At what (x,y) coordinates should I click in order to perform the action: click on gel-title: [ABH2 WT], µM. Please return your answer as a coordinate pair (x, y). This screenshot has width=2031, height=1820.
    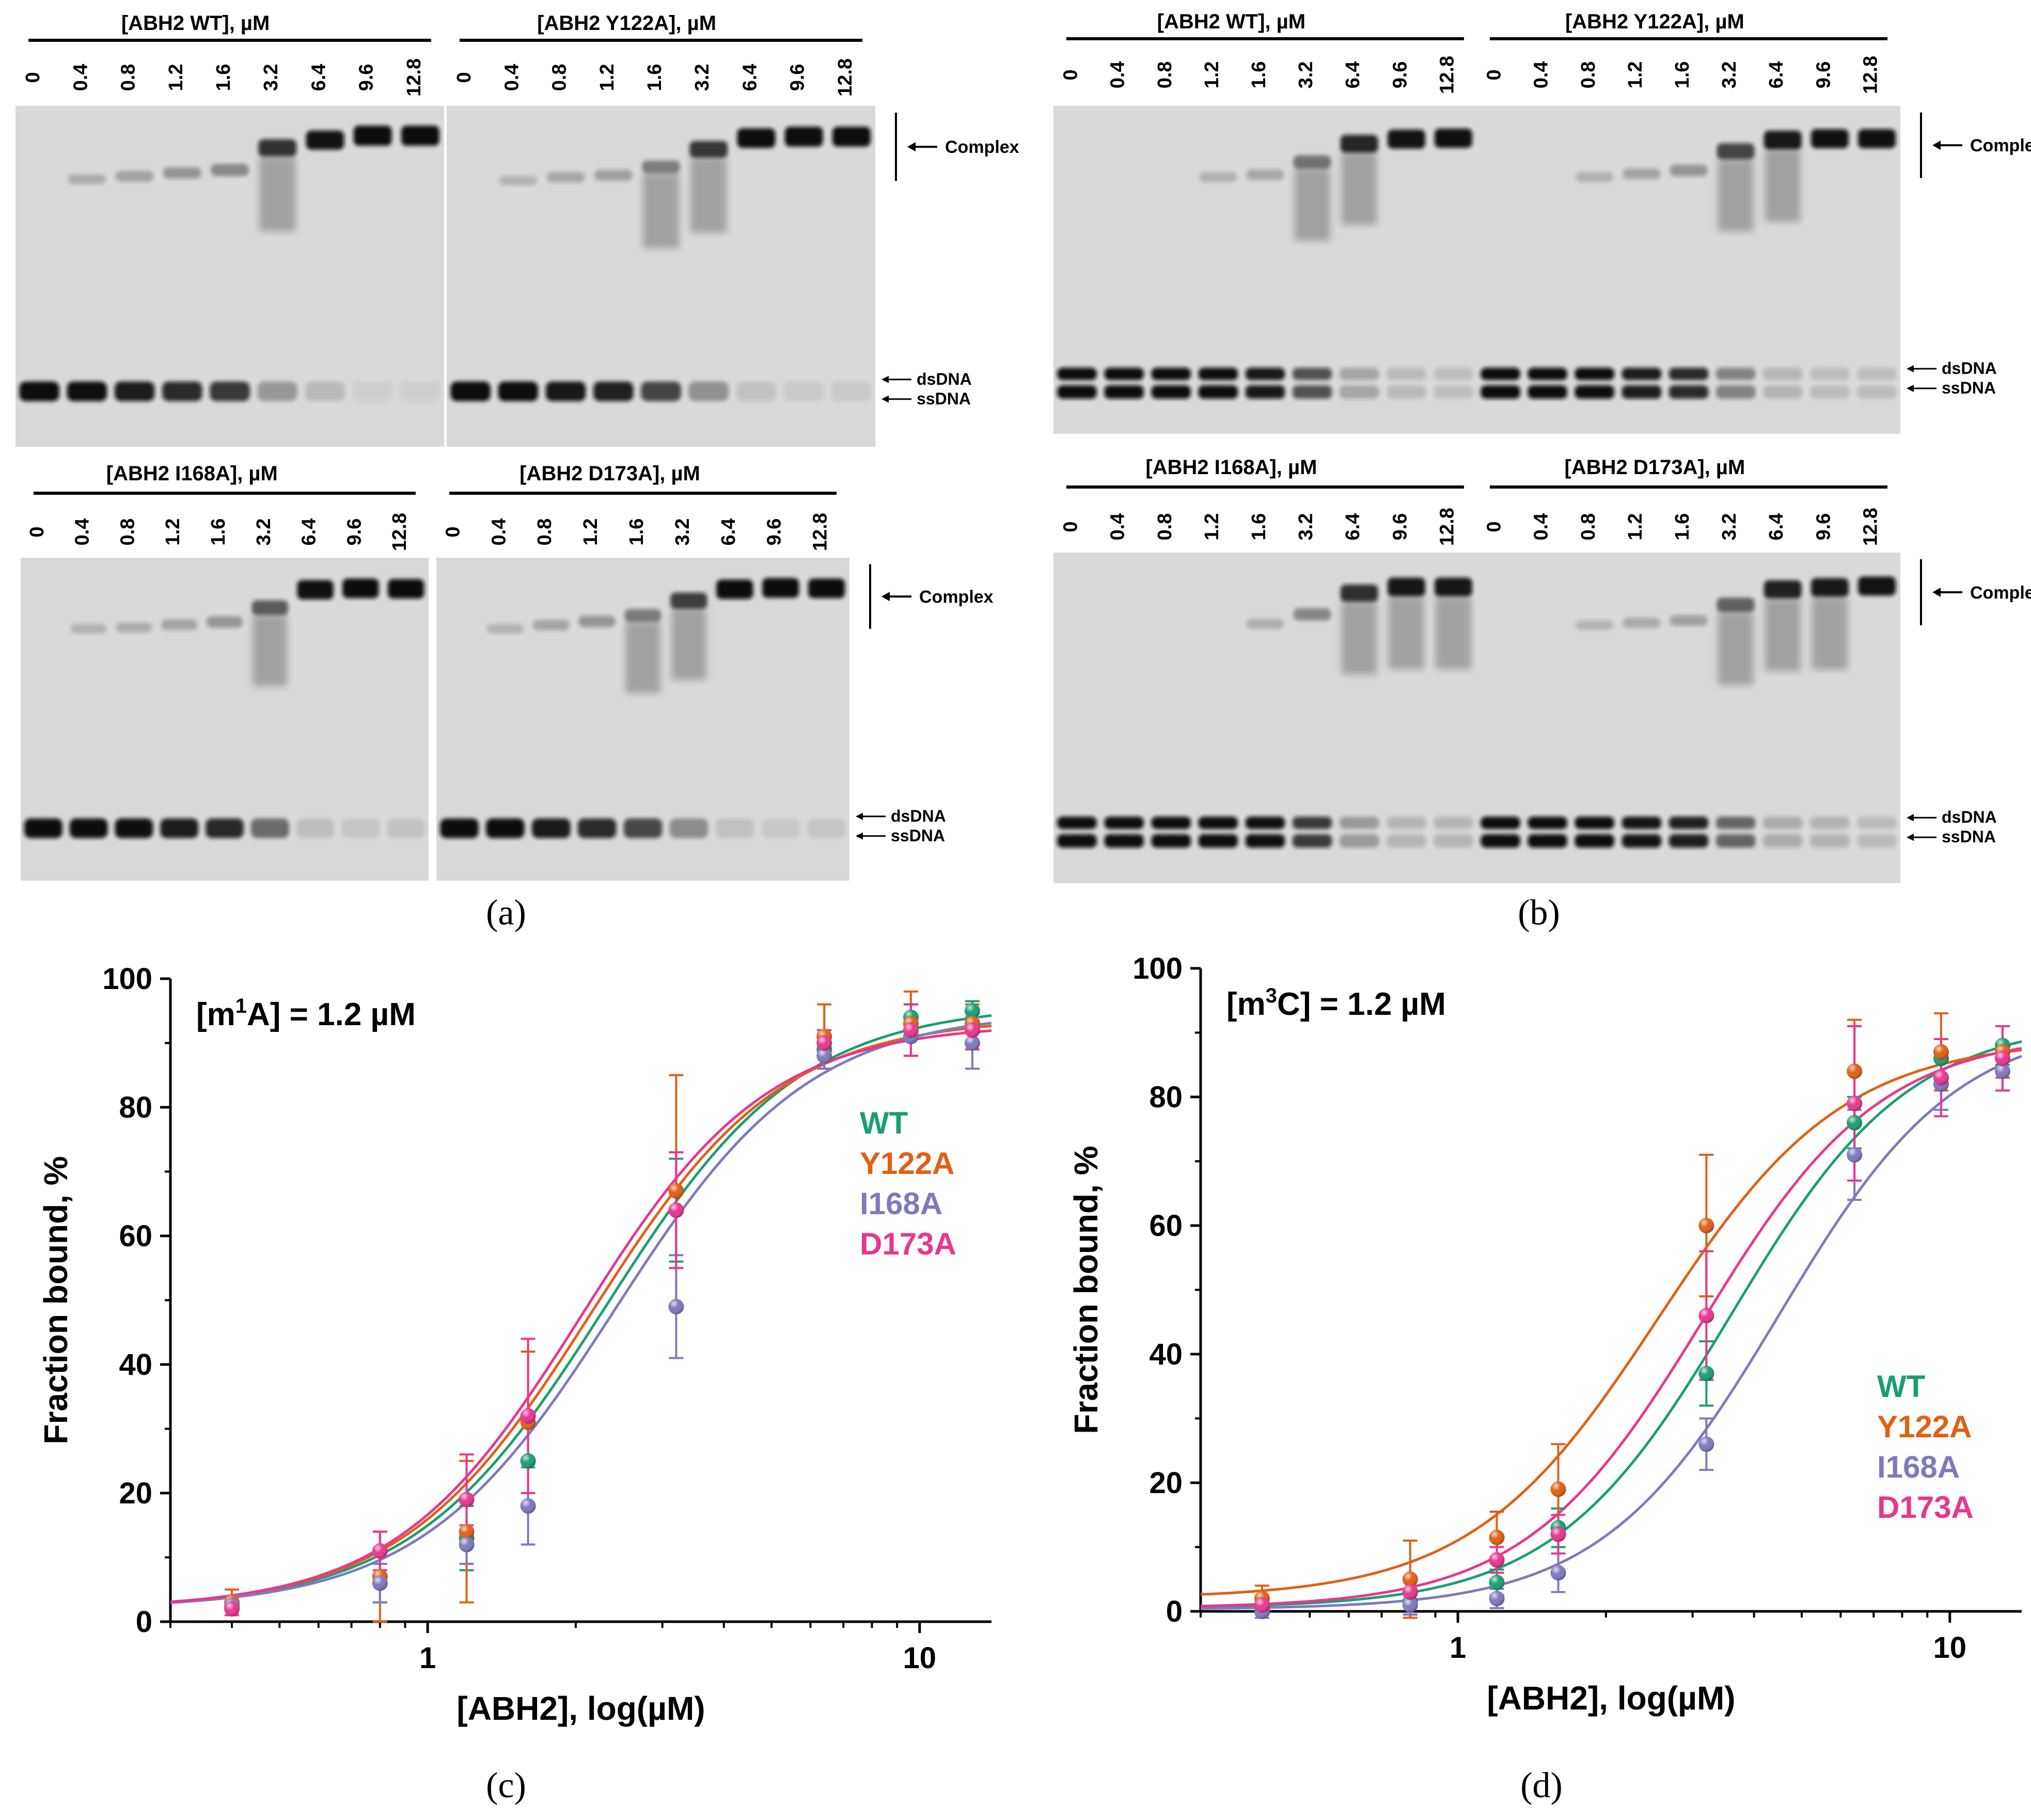
    Looking at the image, I should click on (195, 23).